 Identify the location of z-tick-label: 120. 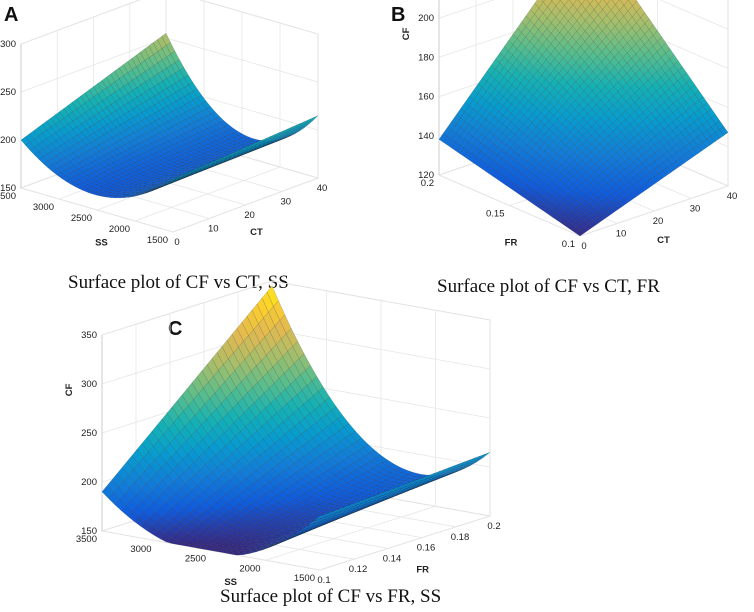
(426, 175).